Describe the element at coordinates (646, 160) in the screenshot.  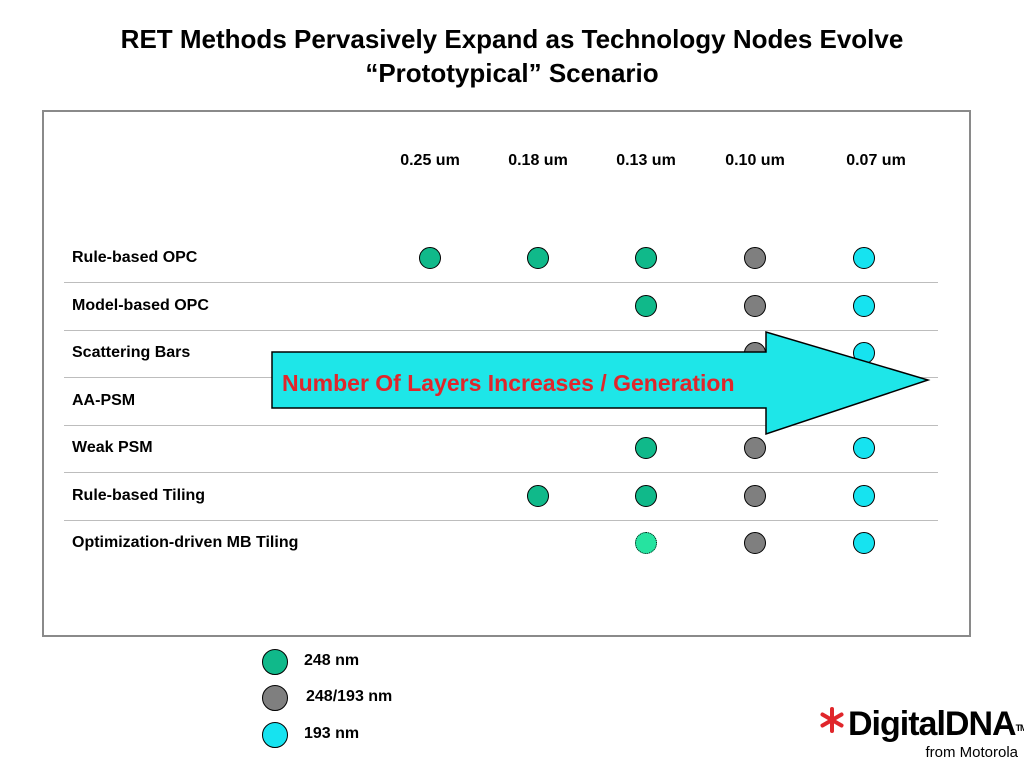
I see `column-header: 0.13 um` at that location.